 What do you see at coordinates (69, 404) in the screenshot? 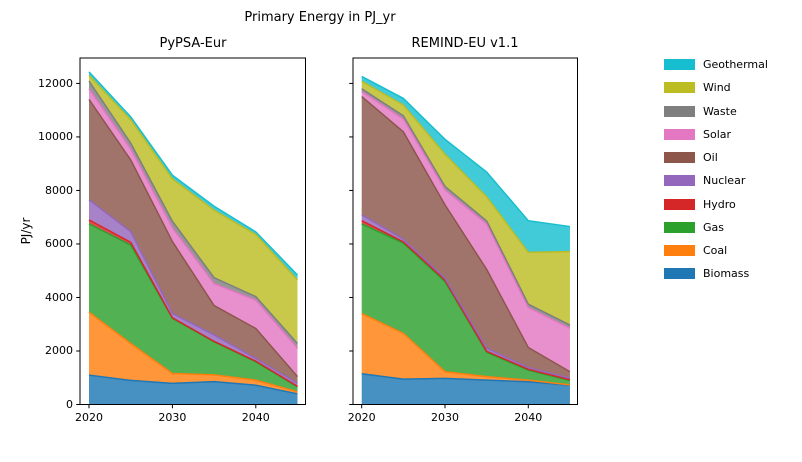
I see `y-tick-label: 0` at bounding box center [69, 404].